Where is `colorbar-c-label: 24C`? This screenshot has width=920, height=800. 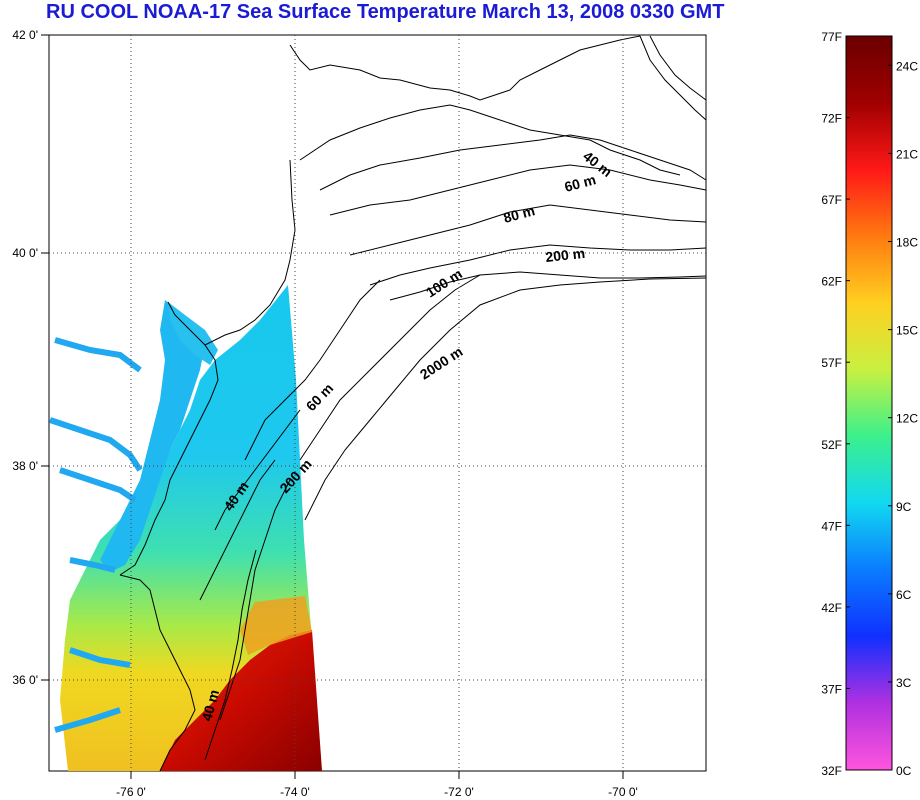 colorbar-c-label: 24C is located at coordinates (907, 66).